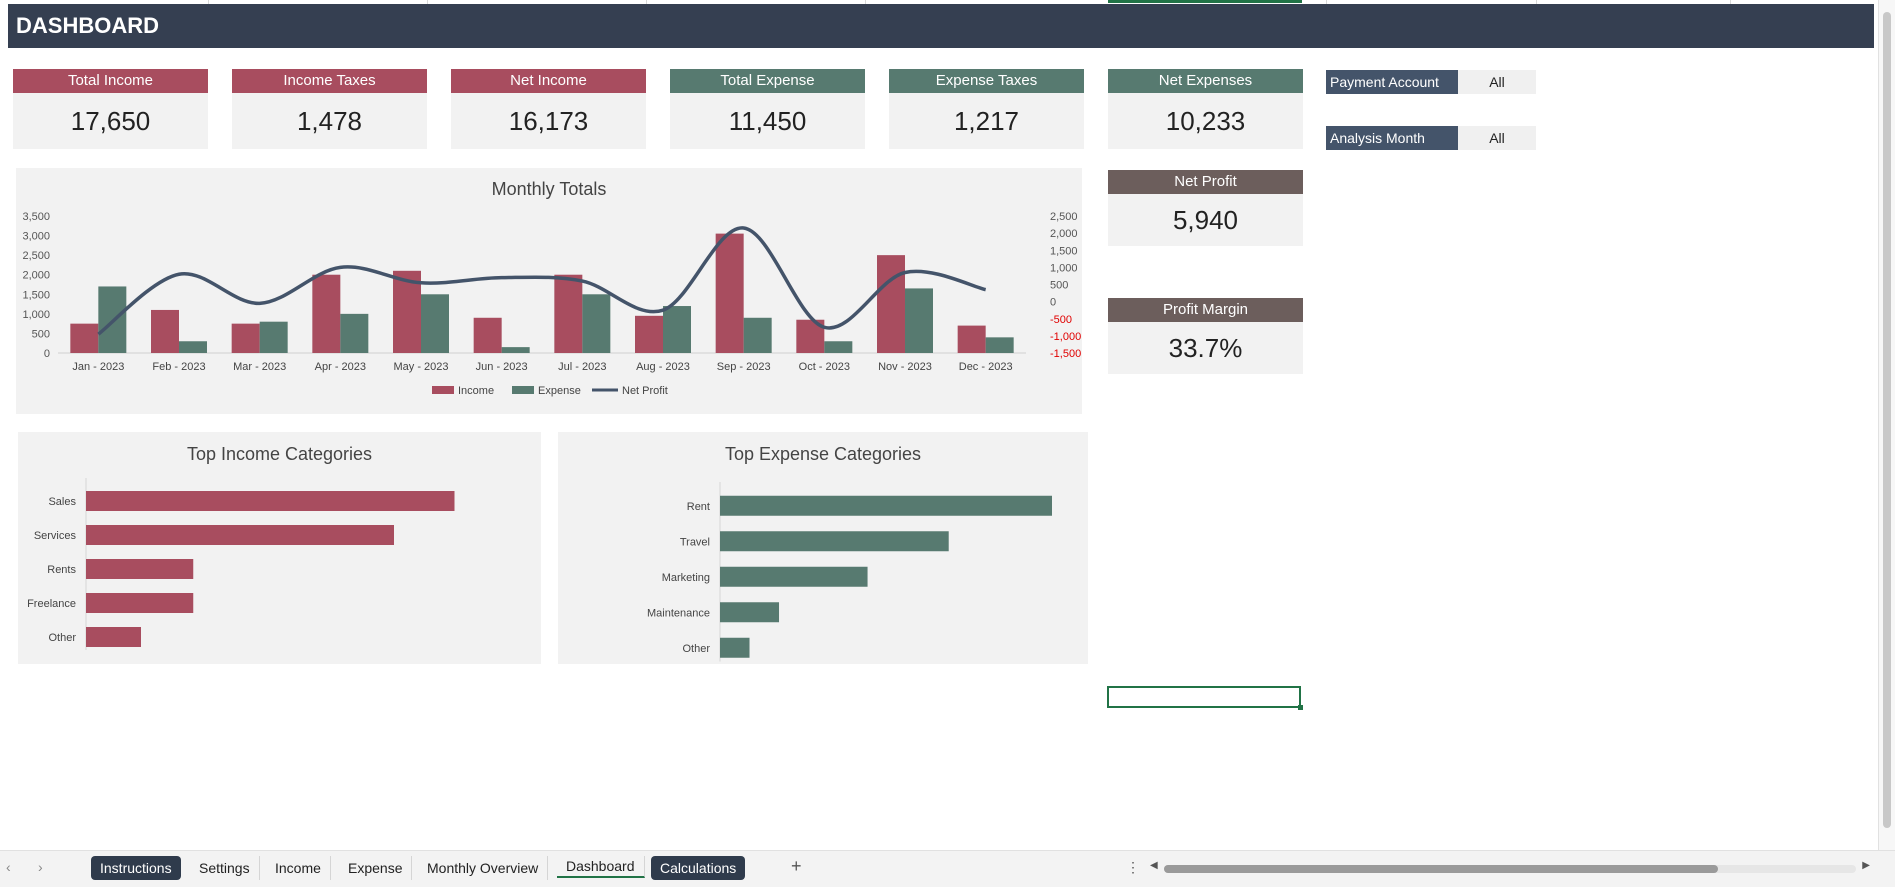 The height and width of the screenshot is (887, 1895). What do you see at coordinates (549, 189) in the screenshot?
I see `chart-title: Monthly Totals` at bounding box center [549, 189].